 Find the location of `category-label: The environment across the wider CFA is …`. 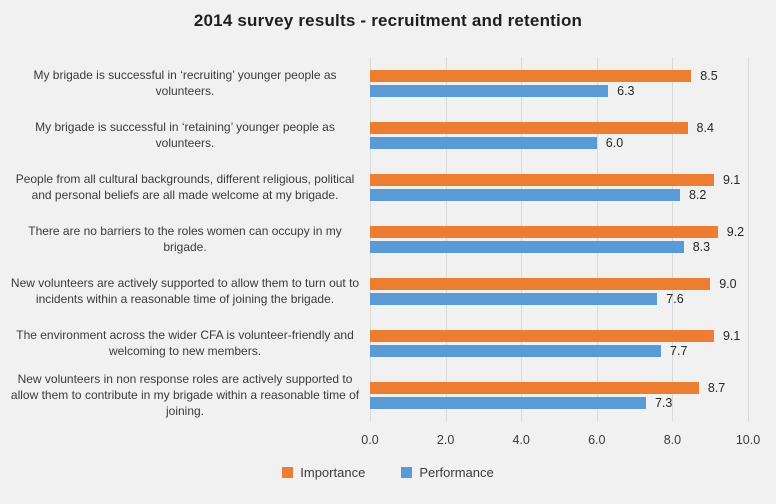

category-label: The environment across the wider CFA is … is located at coordinates (185, 343).